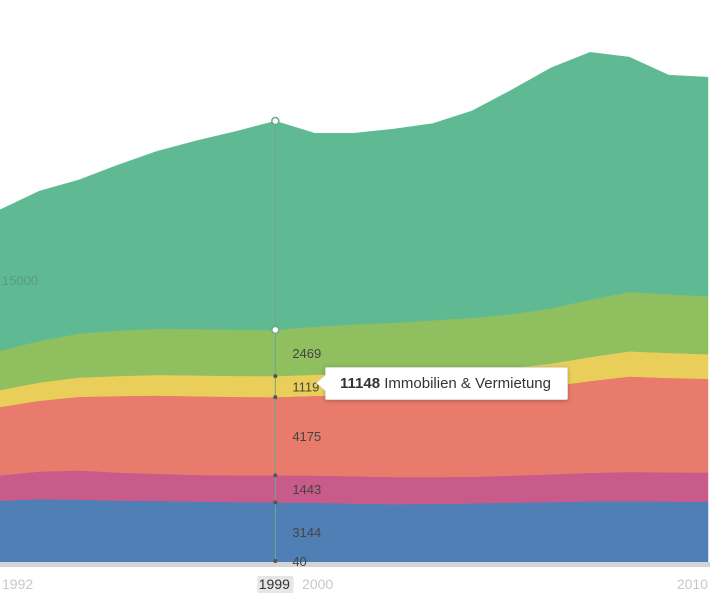  I want to click on x-tick-highlight, so click(275, 584).